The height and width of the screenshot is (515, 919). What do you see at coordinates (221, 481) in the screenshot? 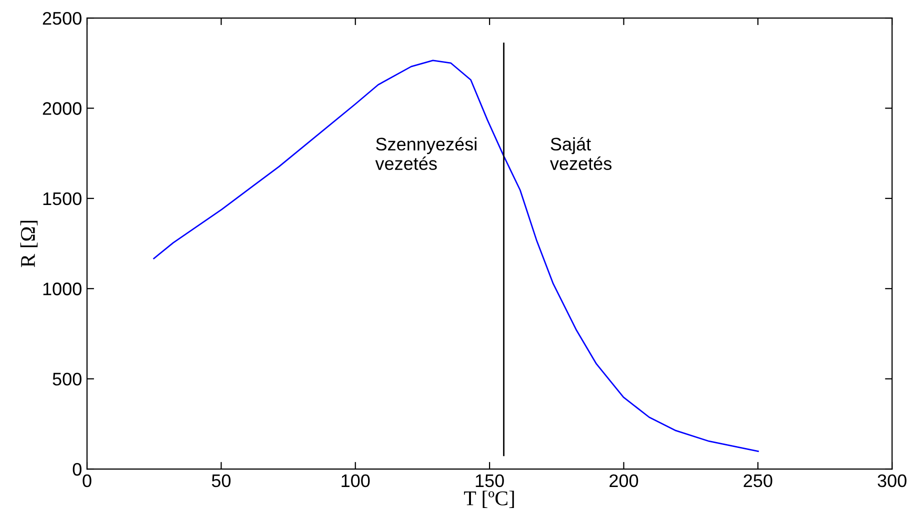
I see `x-tick-label: 50` at bounding box center [221, 481].